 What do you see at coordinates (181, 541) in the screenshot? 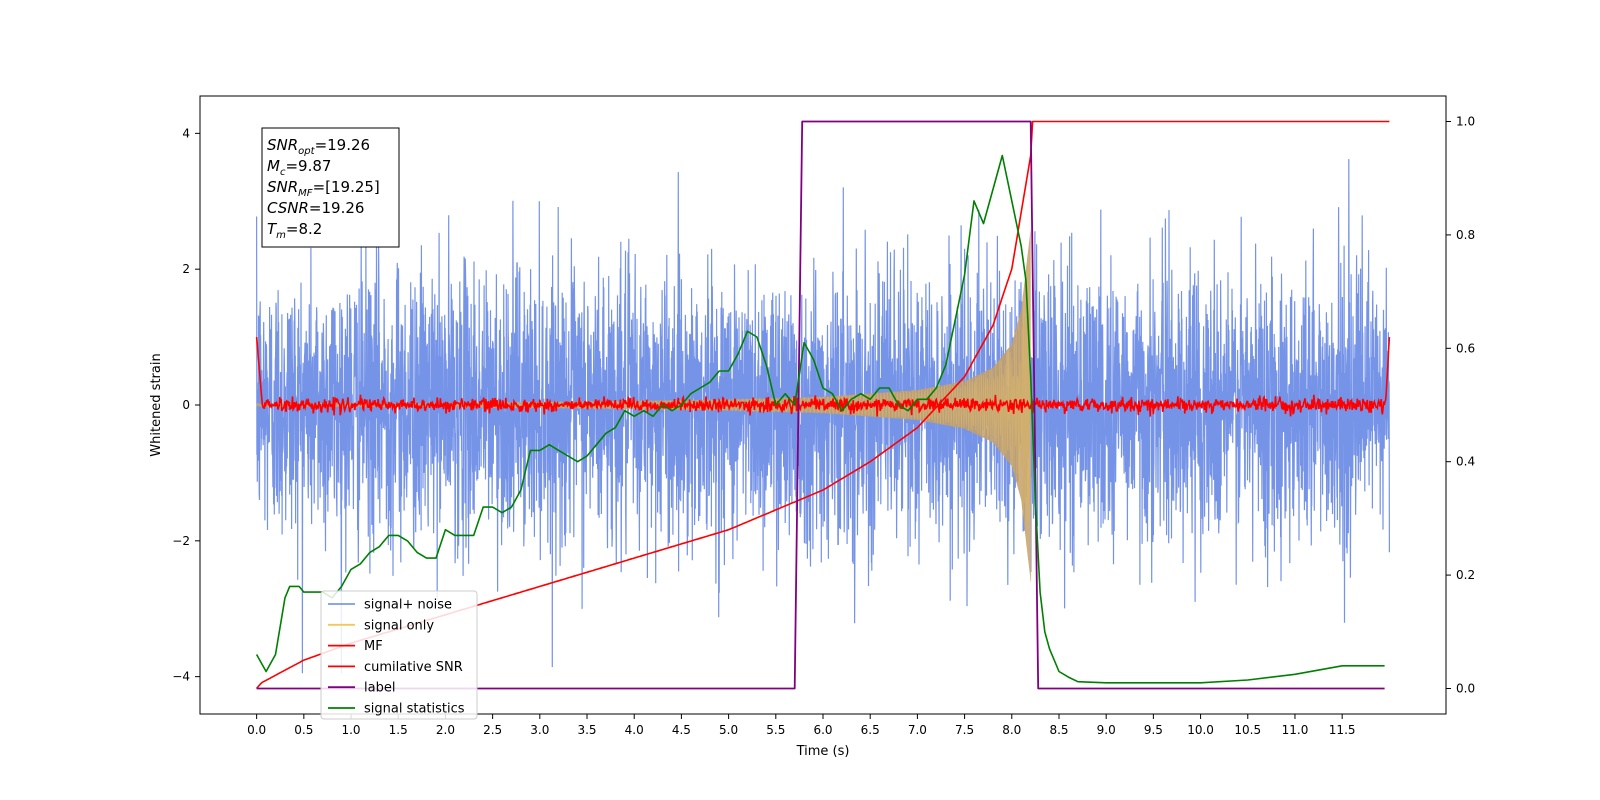
I see `y-tick-label: −2` at bounding box center [181, 541].